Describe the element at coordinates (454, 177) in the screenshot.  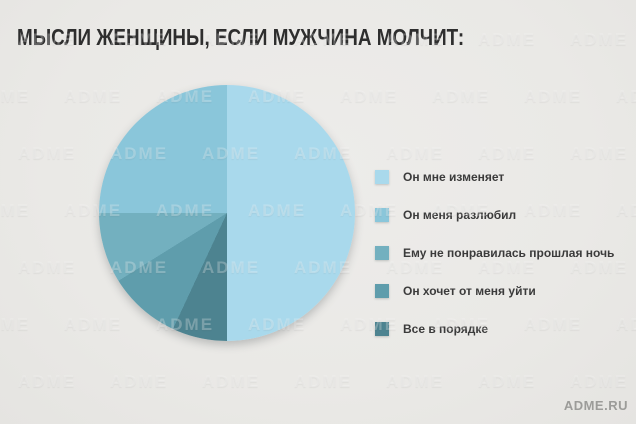
I see `legend-label: Он мне изменяет` at that location.